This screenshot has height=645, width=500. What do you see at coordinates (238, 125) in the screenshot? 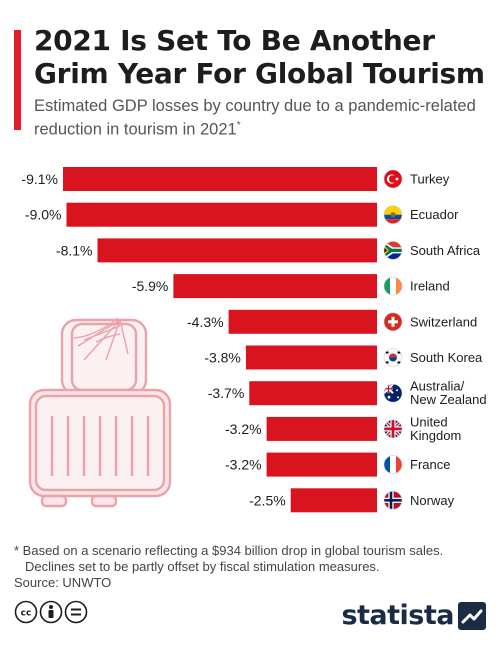
I see `subtitle-footnote-mark: *` at bounding box center [238, 125].